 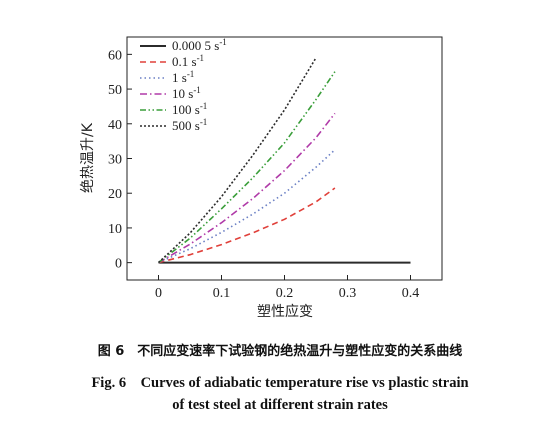 I want to click on legend-label-rate: 500 s, so click(x=186, y=125).